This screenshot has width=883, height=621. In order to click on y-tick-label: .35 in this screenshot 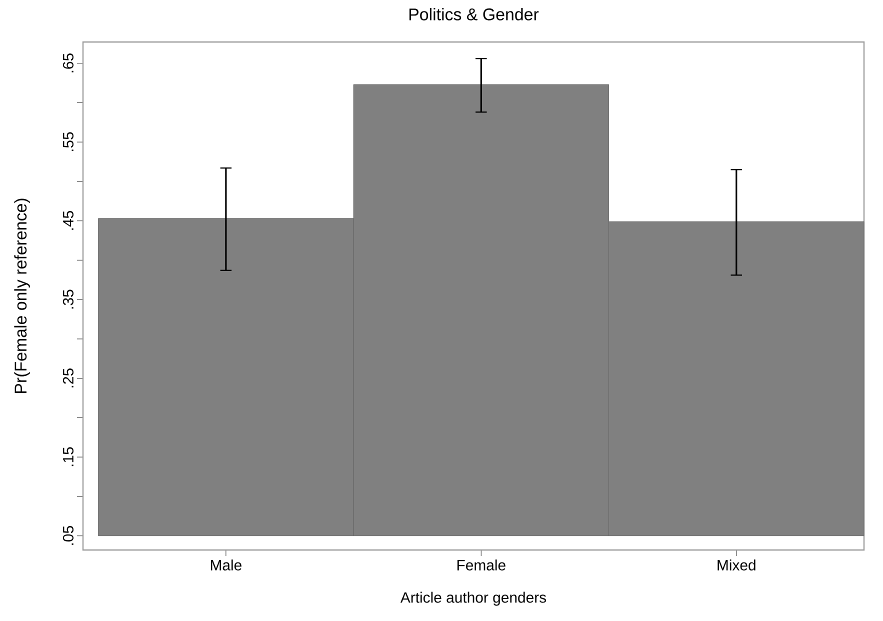, I will do `click(68, 299)`.